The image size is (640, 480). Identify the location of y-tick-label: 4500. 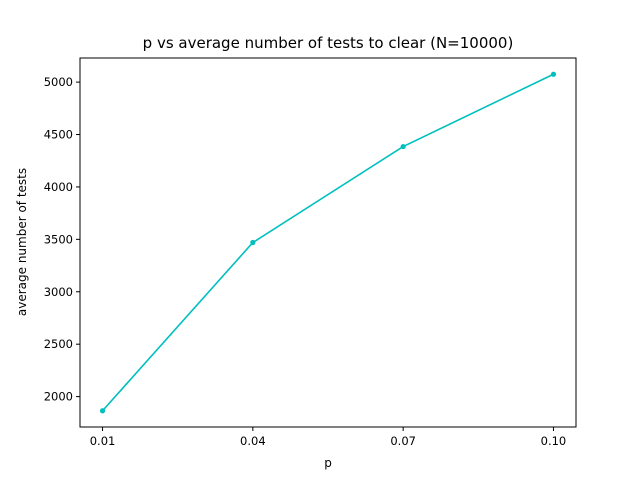
(58, 135).